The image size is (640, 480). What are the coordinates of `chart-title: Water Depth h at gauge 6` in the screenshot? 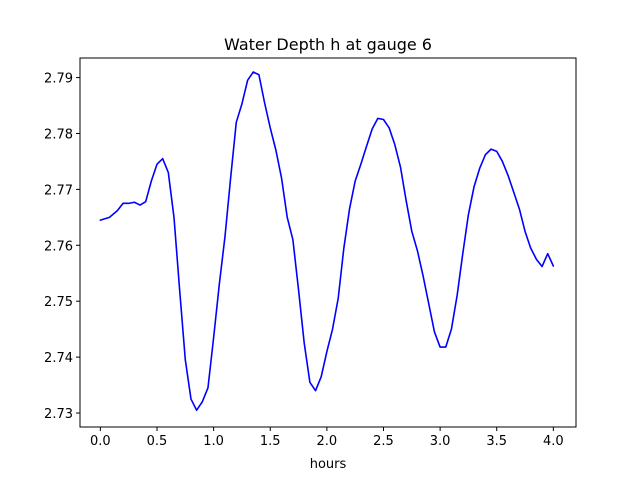 It's located at (328, 44).